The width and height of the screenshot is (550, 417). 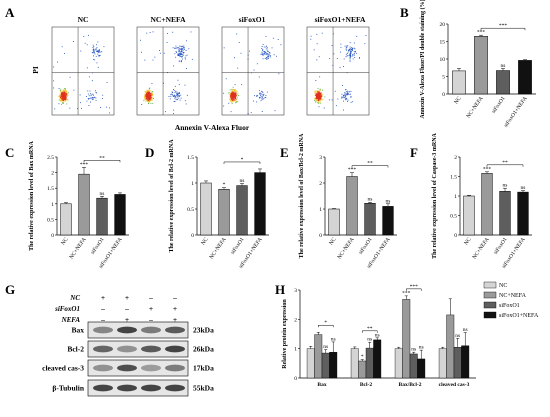 What do you see at coordinates (9, 152) in the screenshot?
I see `panel-label-c: C` at bounding box center [9, 152].